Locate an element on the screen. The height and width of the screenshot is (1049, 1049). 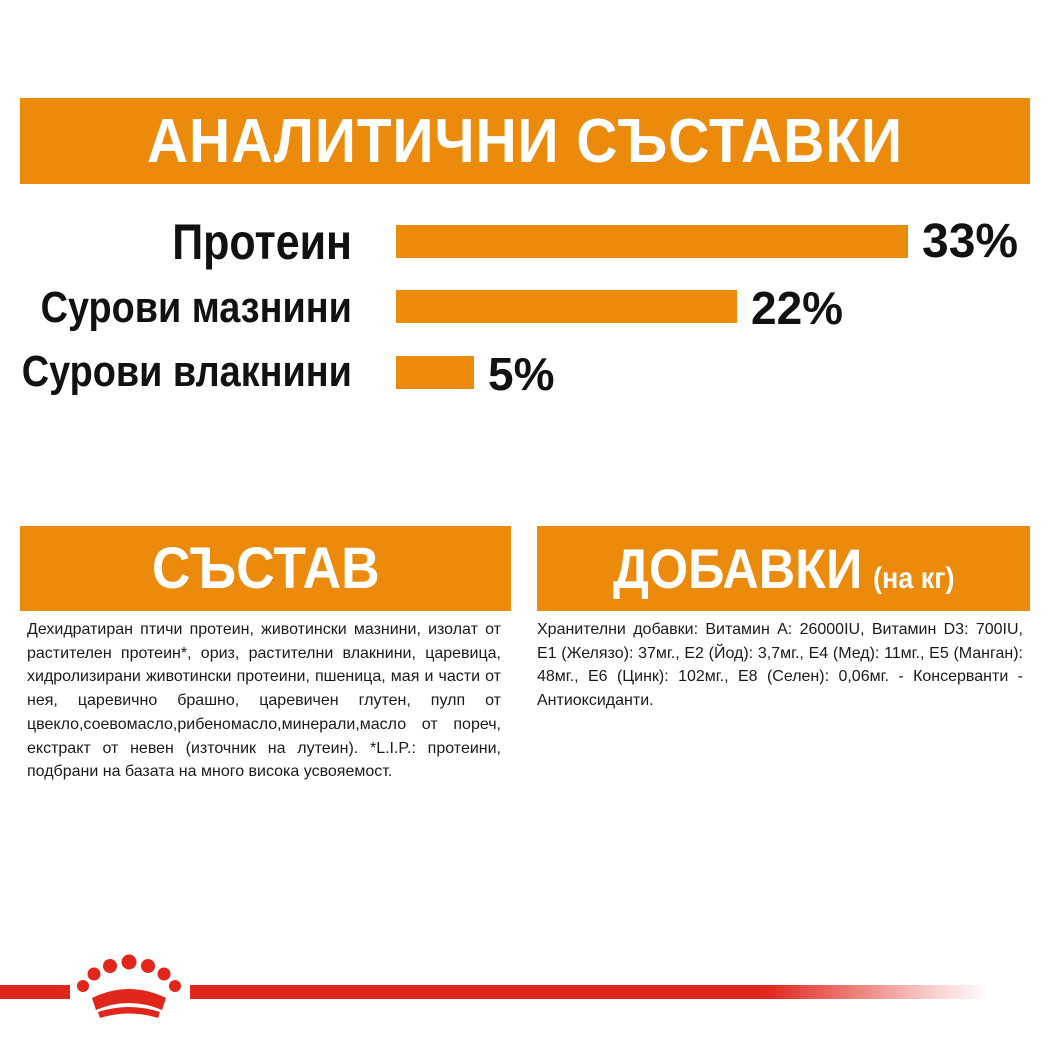
nutrient-value: 33% is located at coordinates (970, 241).